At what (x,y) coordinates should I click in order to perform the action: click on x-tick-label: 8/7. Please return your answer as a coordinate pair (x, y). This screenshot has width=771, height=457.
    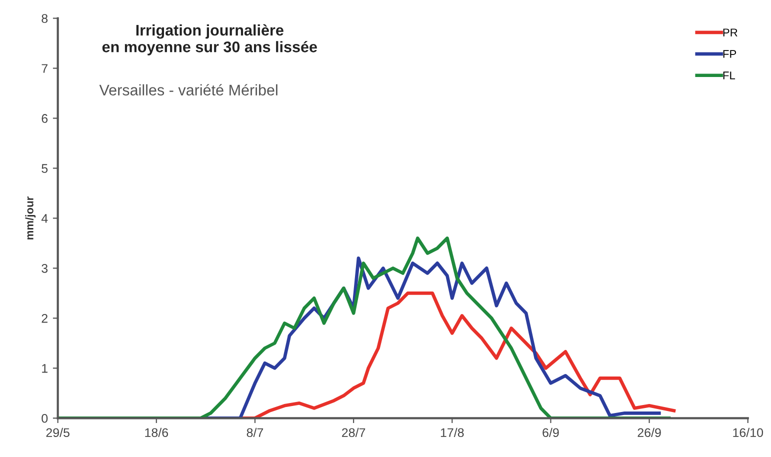
    Looking at the image, I should click on (255, 433).